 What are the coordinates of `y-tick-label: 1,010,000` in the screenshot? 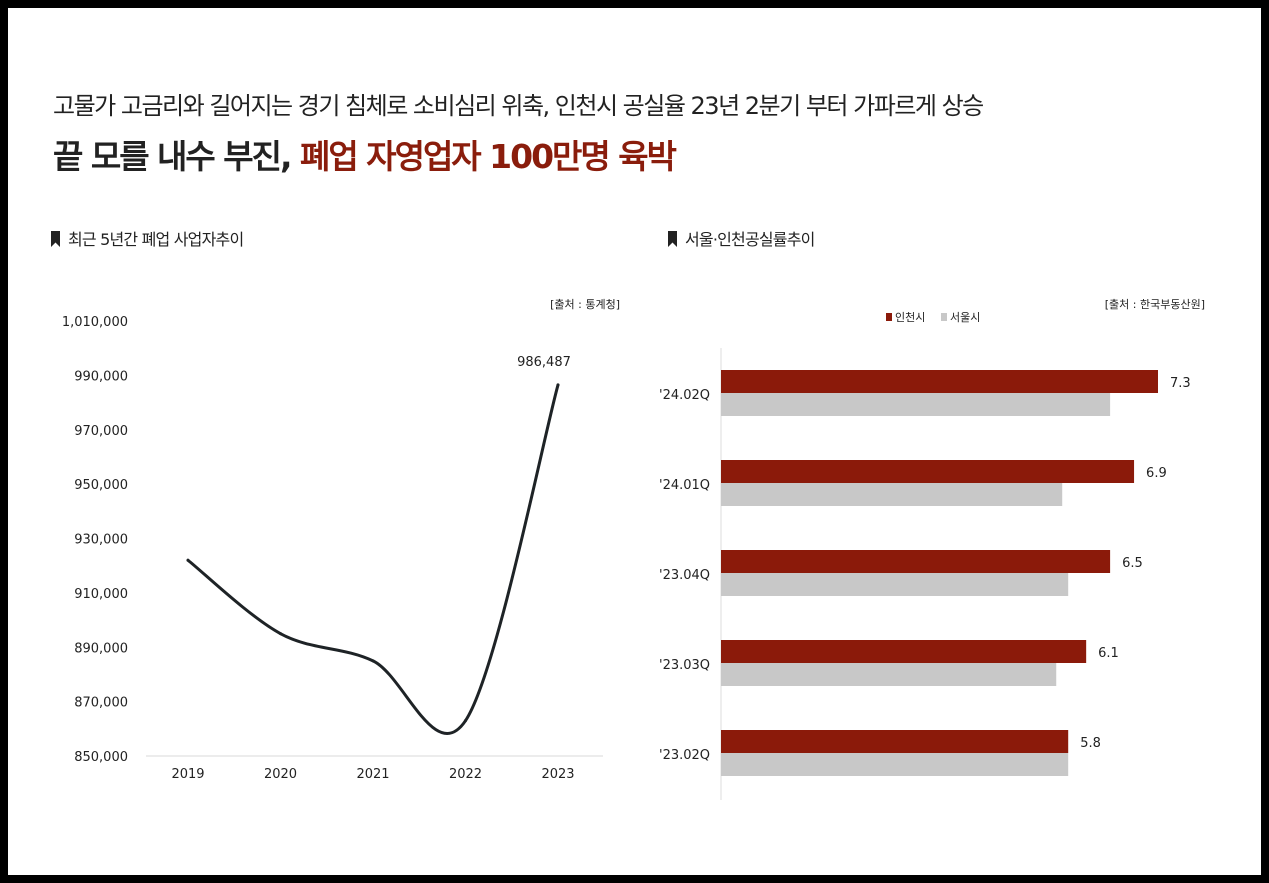 It's located at (95, 322).